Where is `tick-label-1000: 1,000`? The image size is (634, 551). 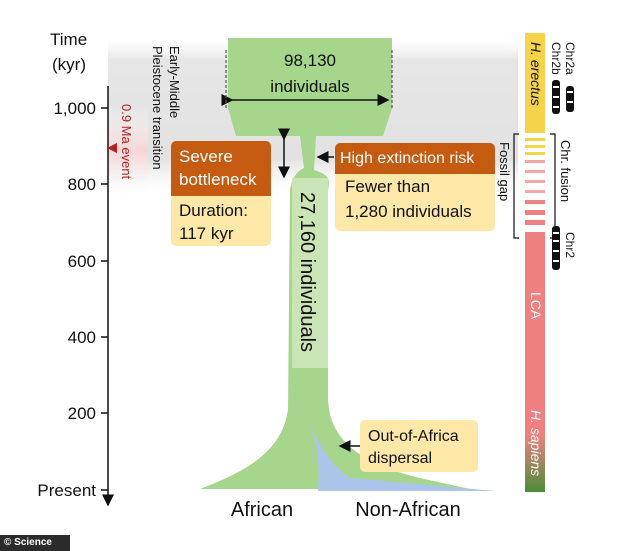
tick-label-1000: 1,000 is located at coordinates (74, 108).